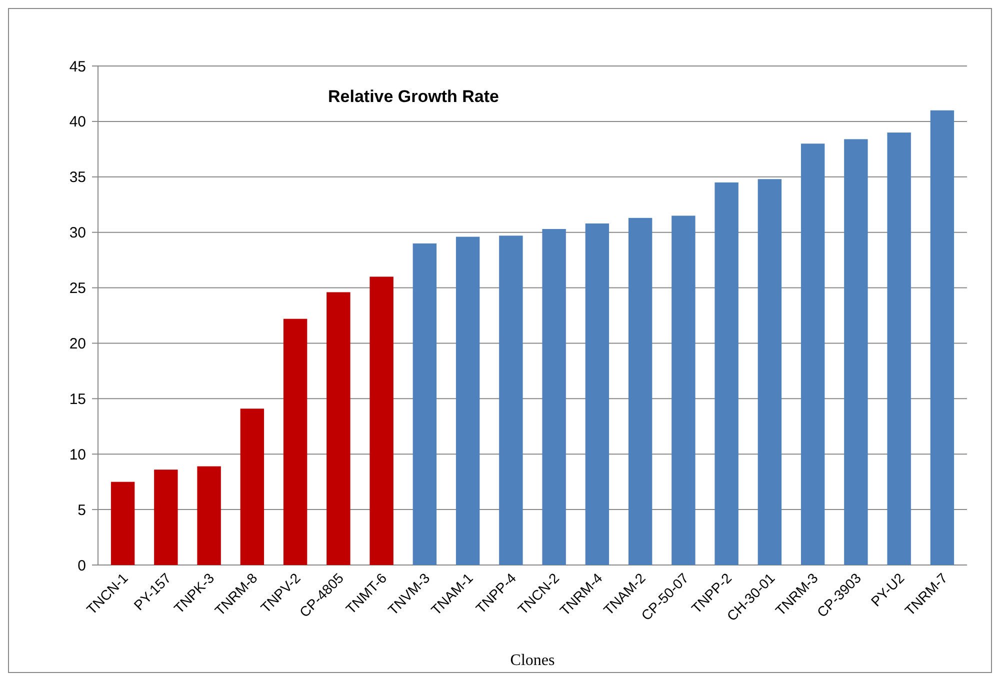 This screenshot has height=681, width=1000. What do you see at coordinates (77, 343) in the screenshot?
I see `y-tick-label: 20` at bounding box center [77, 343].